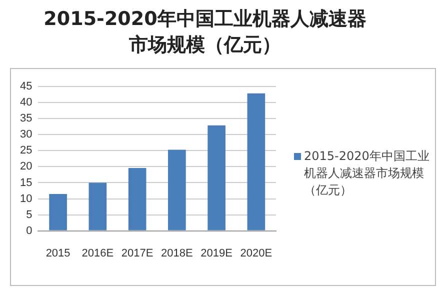 This screenshot has height=296, width=446. Describe the element at coordinates (137, 253) in the screenshot. I see `x-tick-label: 2017E` at that location.